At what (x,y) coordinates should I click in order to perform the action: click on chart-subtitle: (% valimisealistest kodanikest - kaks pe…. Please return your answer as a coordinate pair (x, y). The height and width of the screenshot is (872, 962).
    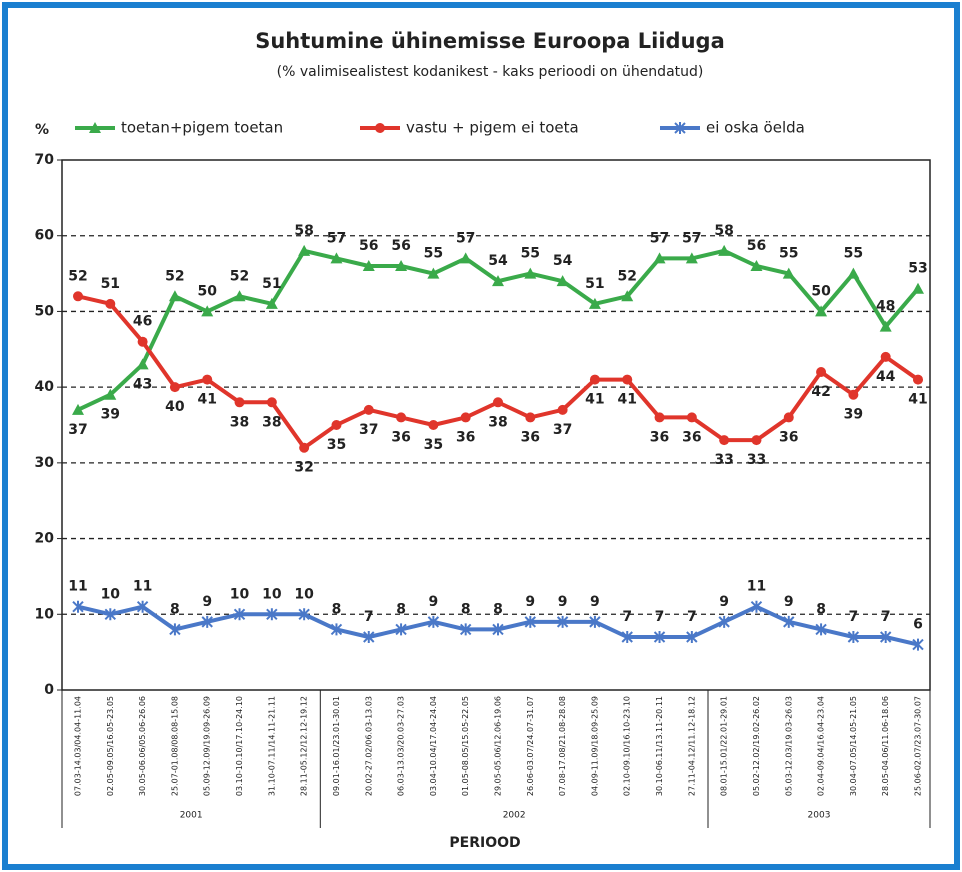
    Looking at the image, I should click on (490, 72).